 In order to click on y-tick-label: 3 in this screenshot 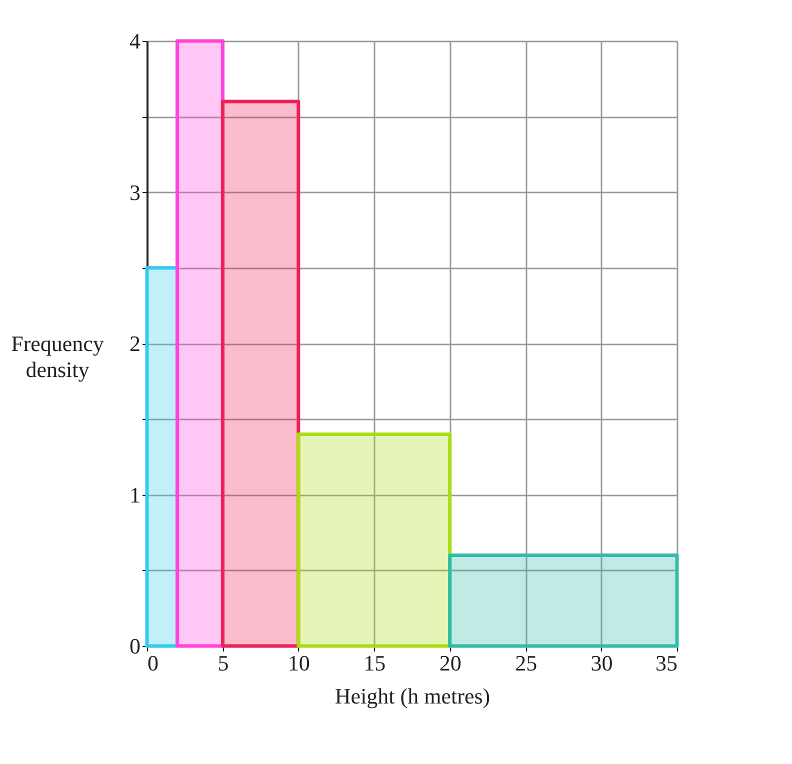, I will do `click(135, 192)`.